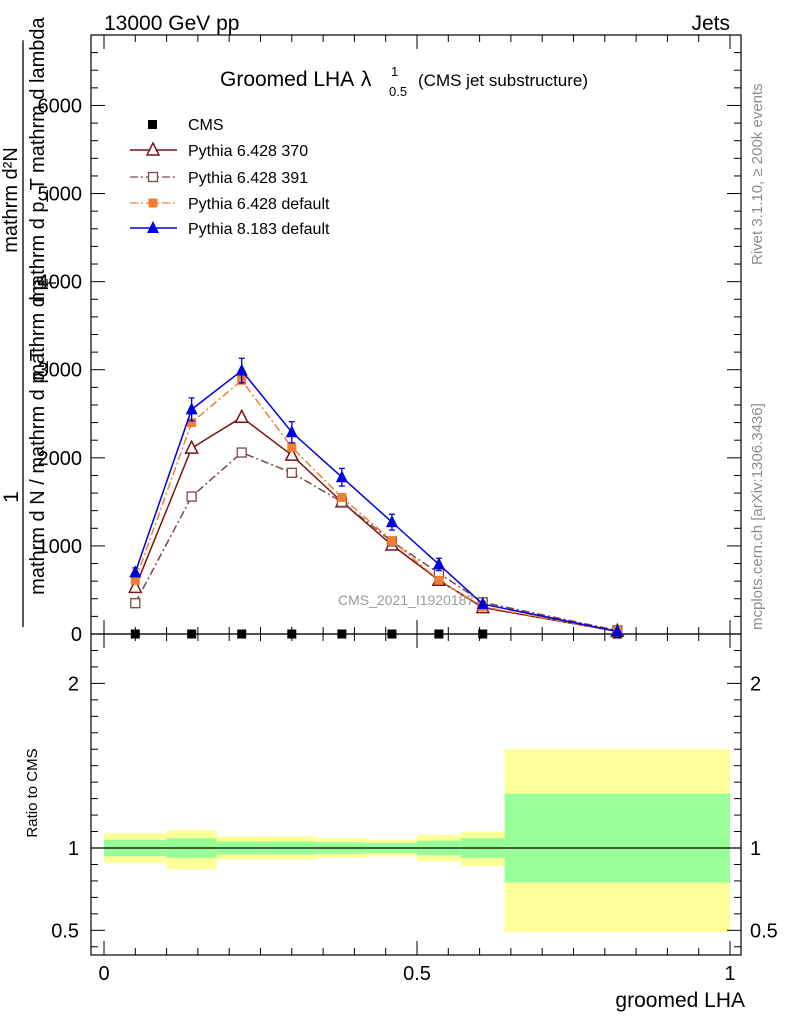 The image size is (786, 1029). What do you see at coordinates (60, 283) in the screenshot?
I see `main-ytick-label: 4000` at bounding box center [60, 283].